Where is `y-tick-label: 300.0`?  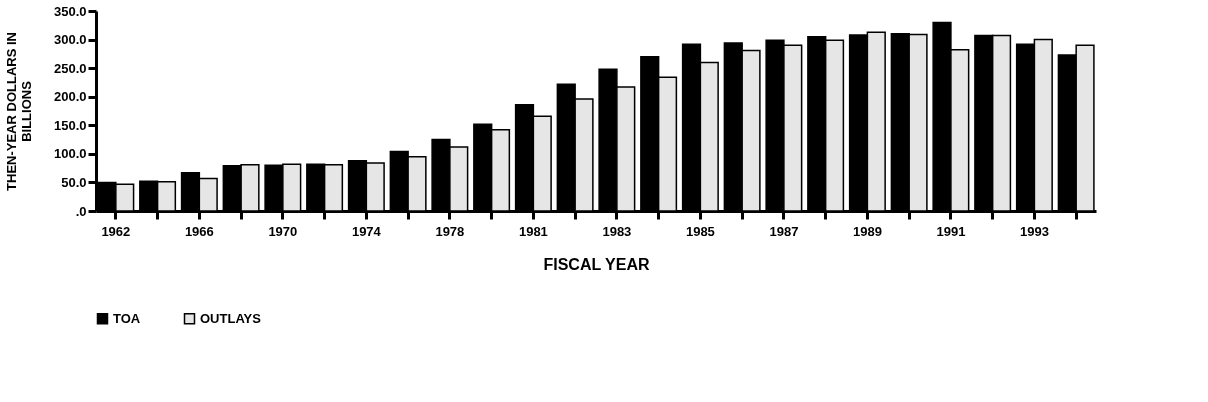
y-tick-label: 300.0 is located at coordinates (70, 40).